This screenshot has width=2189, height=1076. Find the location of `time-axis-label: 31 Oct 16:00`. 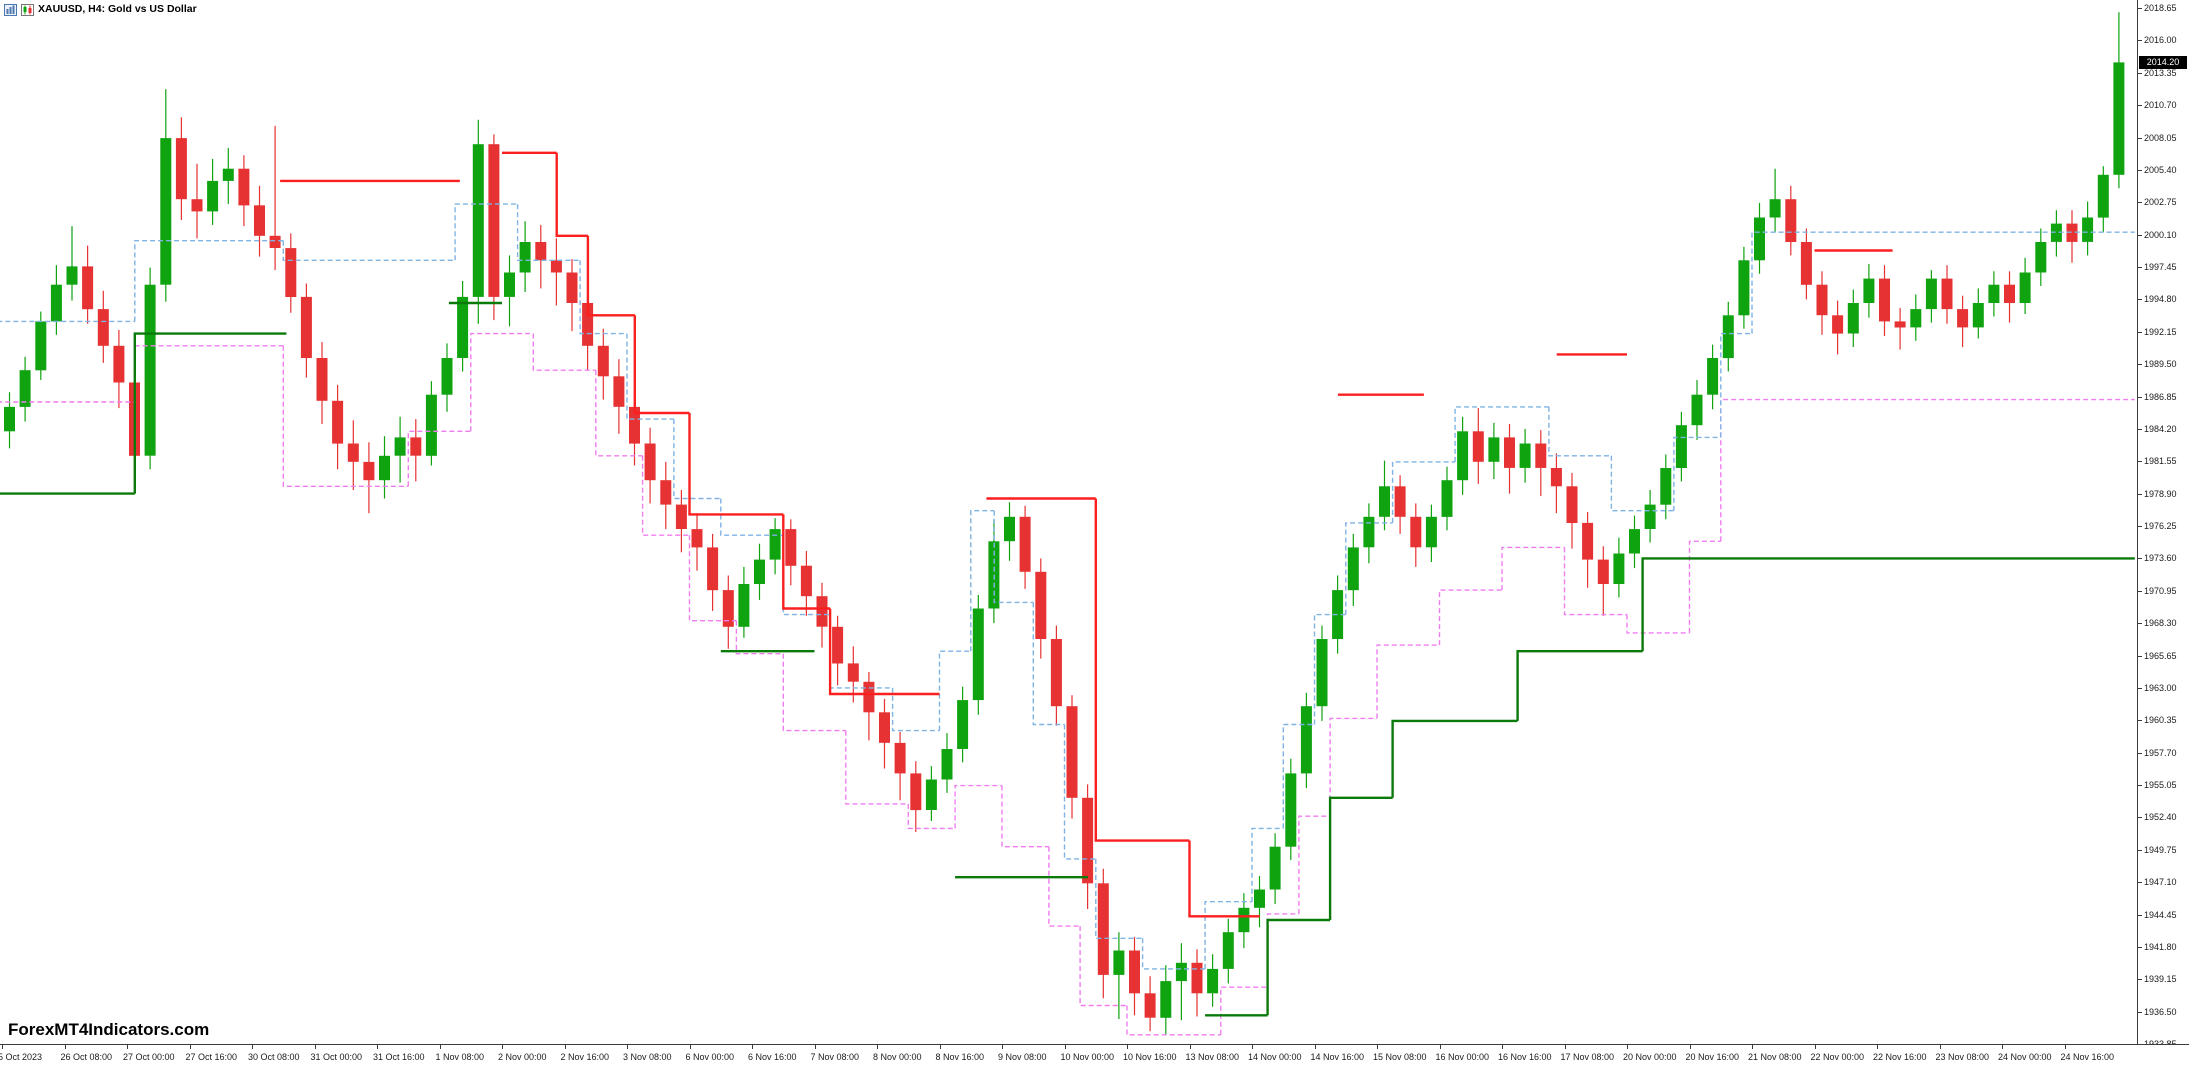

time-axis-label: 31 Oct 16:00 is located at coordinates (399, 1057).